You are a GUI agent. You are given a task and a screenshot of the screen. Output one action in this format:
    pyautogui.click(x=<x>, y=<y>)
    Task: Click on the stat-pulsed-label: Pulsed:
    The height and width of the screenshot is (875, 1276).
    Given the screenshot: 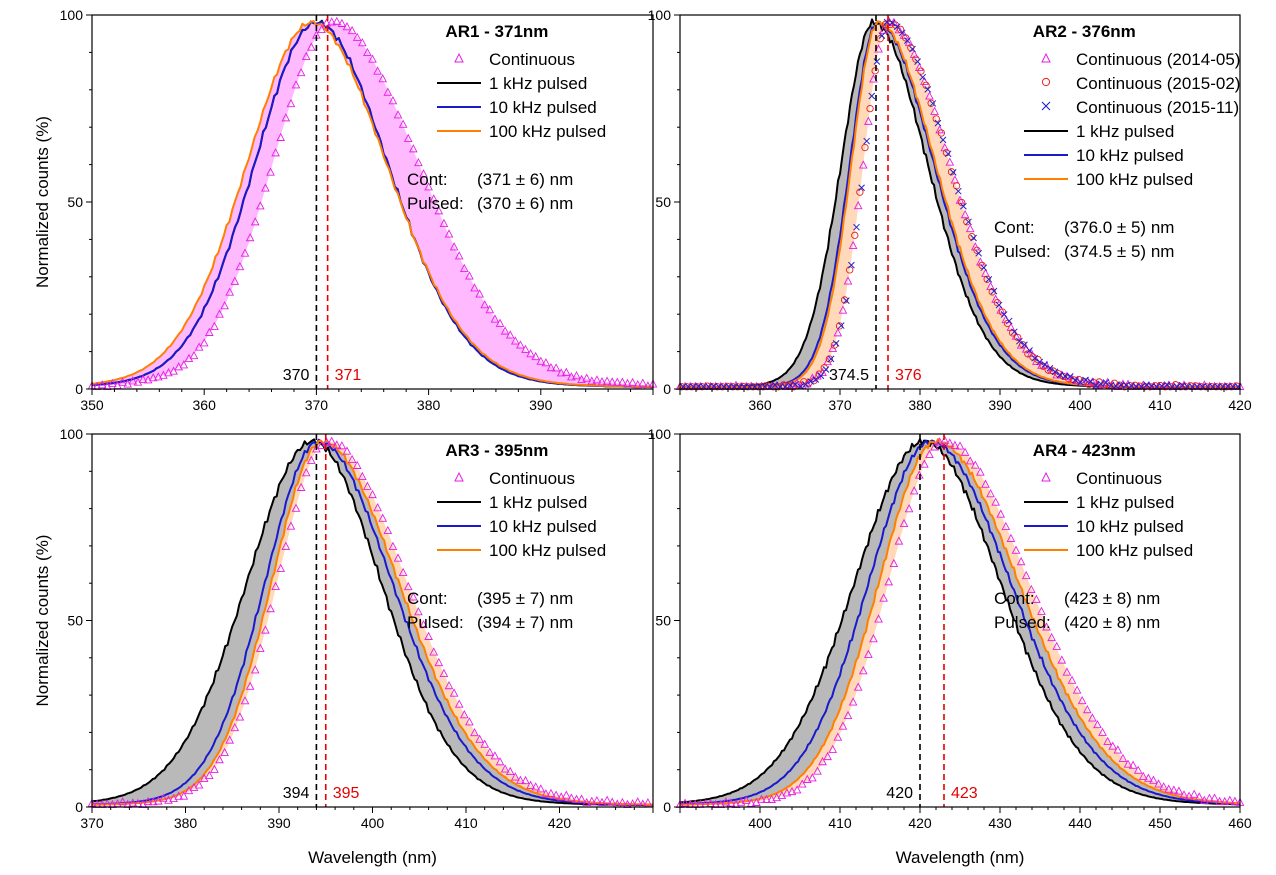 What is the action you would take?
    pyautogui.click(x=1022, y=251)
    